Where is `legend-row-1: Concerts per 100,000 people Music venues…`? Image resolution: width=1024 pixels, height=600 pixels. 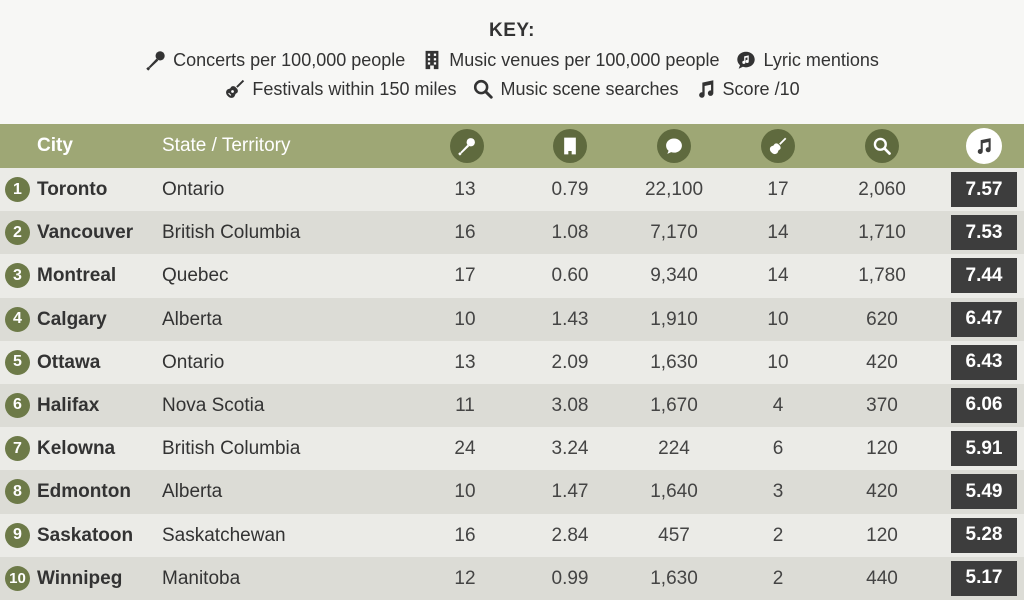 legend-row-1: Concerts per 100,000 people Music venues… is located at coordinates (512, 60).